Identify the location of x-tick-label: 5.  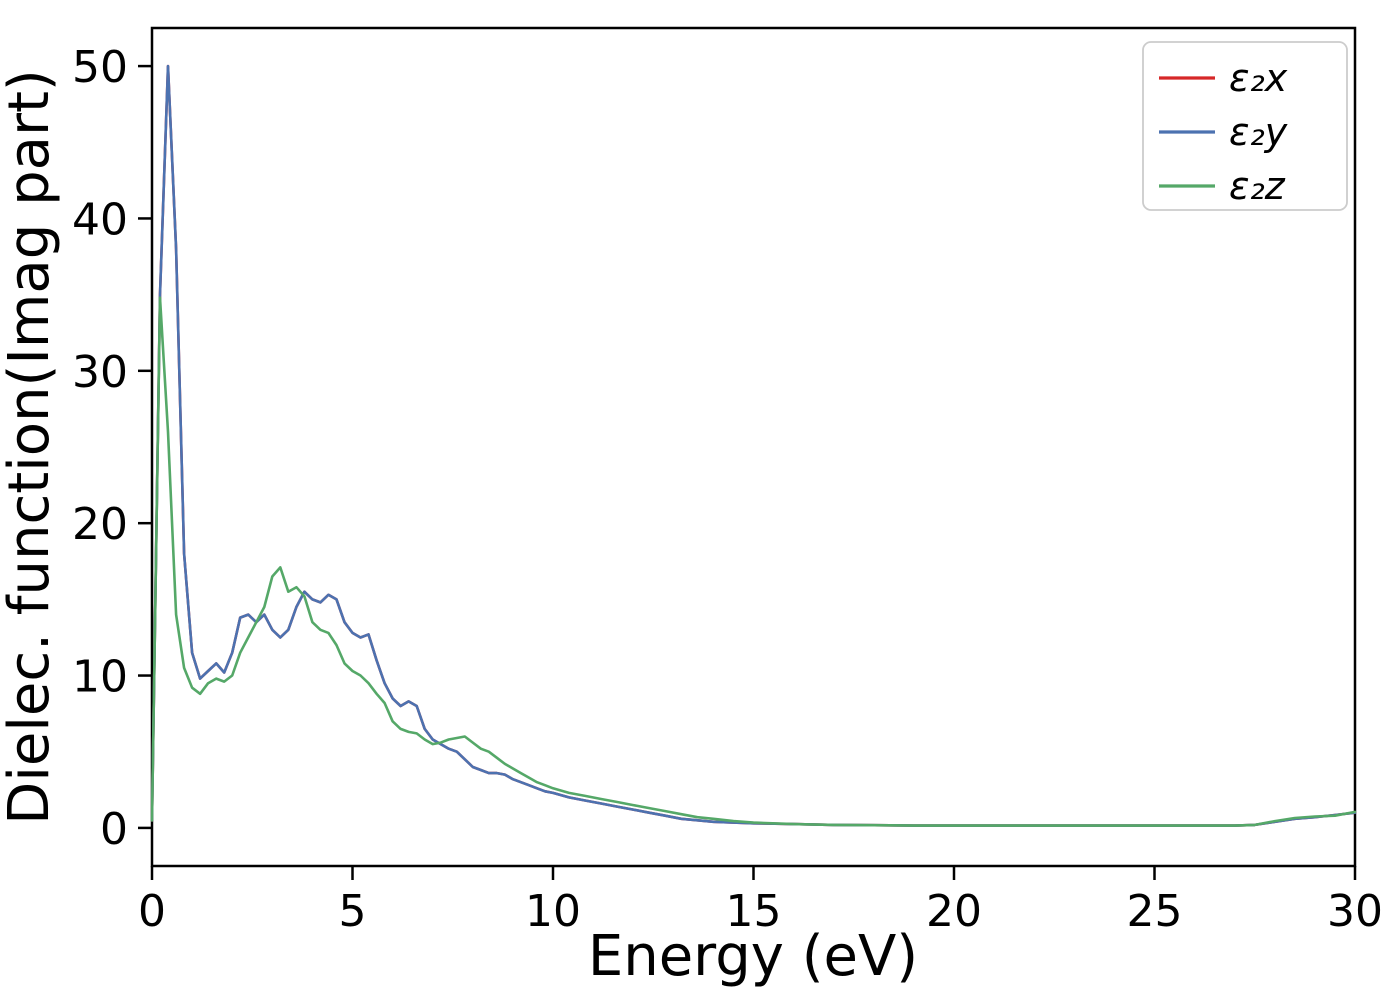
(353, 911).